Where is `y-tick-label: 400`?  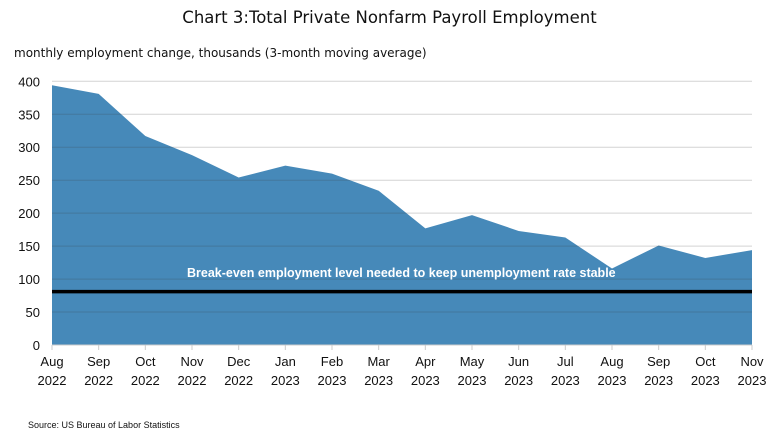
y-tick-label: 400 is located at coordinates (29, 81).